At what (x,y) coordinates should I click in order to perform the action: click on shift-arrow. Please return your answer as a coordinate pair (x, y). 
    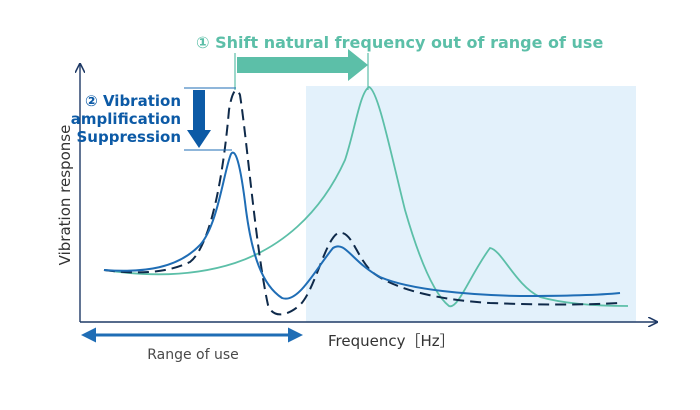
    Looking at the image, I should click on (302, 65).